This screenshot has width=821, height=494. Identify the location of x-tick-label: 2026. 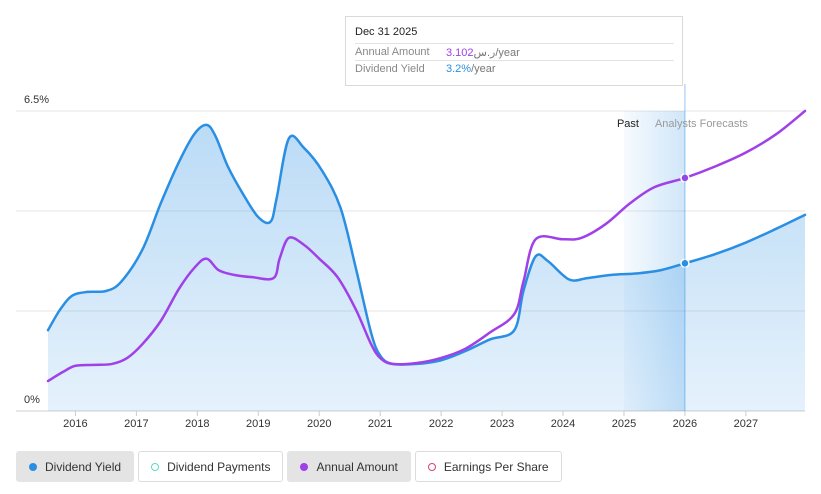
(685, 424).